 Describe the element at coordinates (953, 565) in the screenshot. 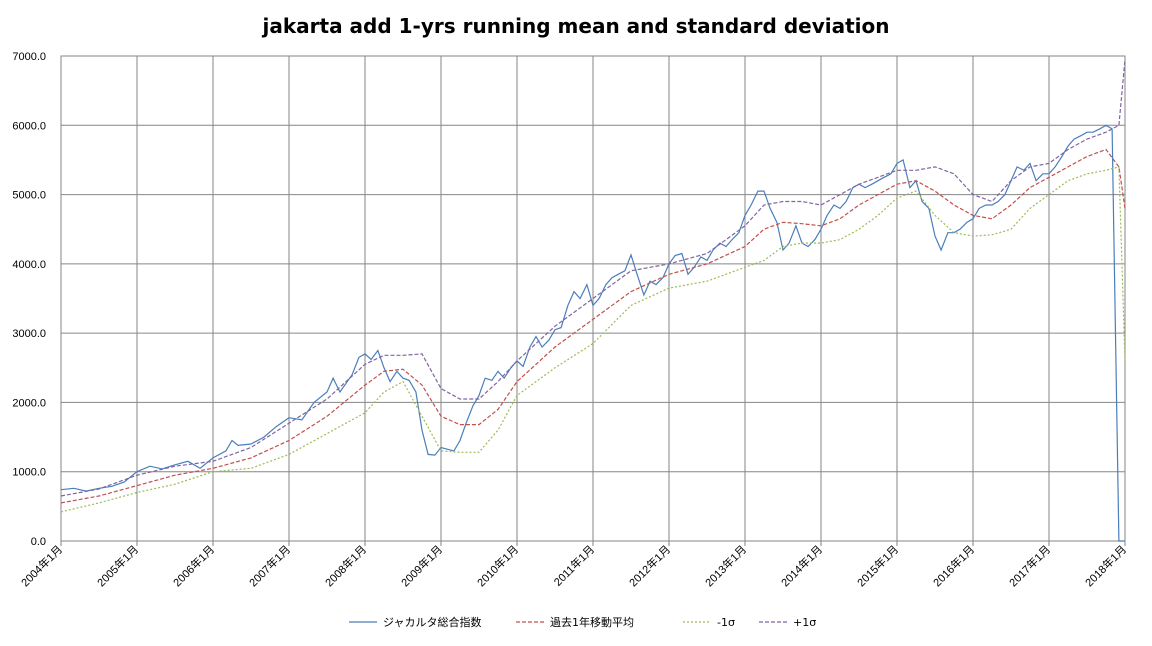

I see `x-tick-label: 2016年1月` at that location.